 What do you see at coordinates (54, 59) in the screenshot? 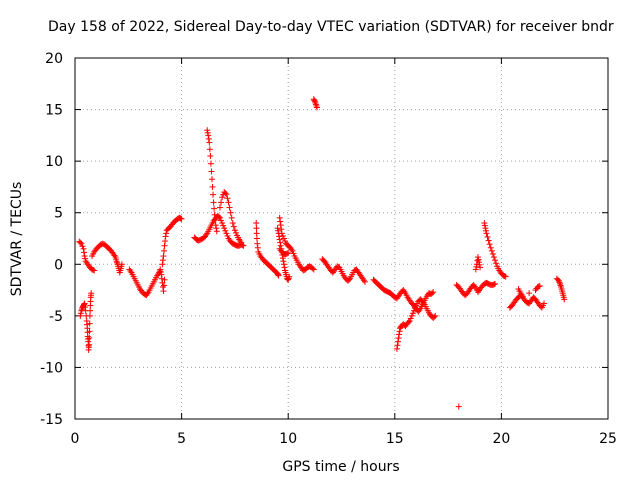
I see `y-tick-label: 20` at bounding box center [54, 59].